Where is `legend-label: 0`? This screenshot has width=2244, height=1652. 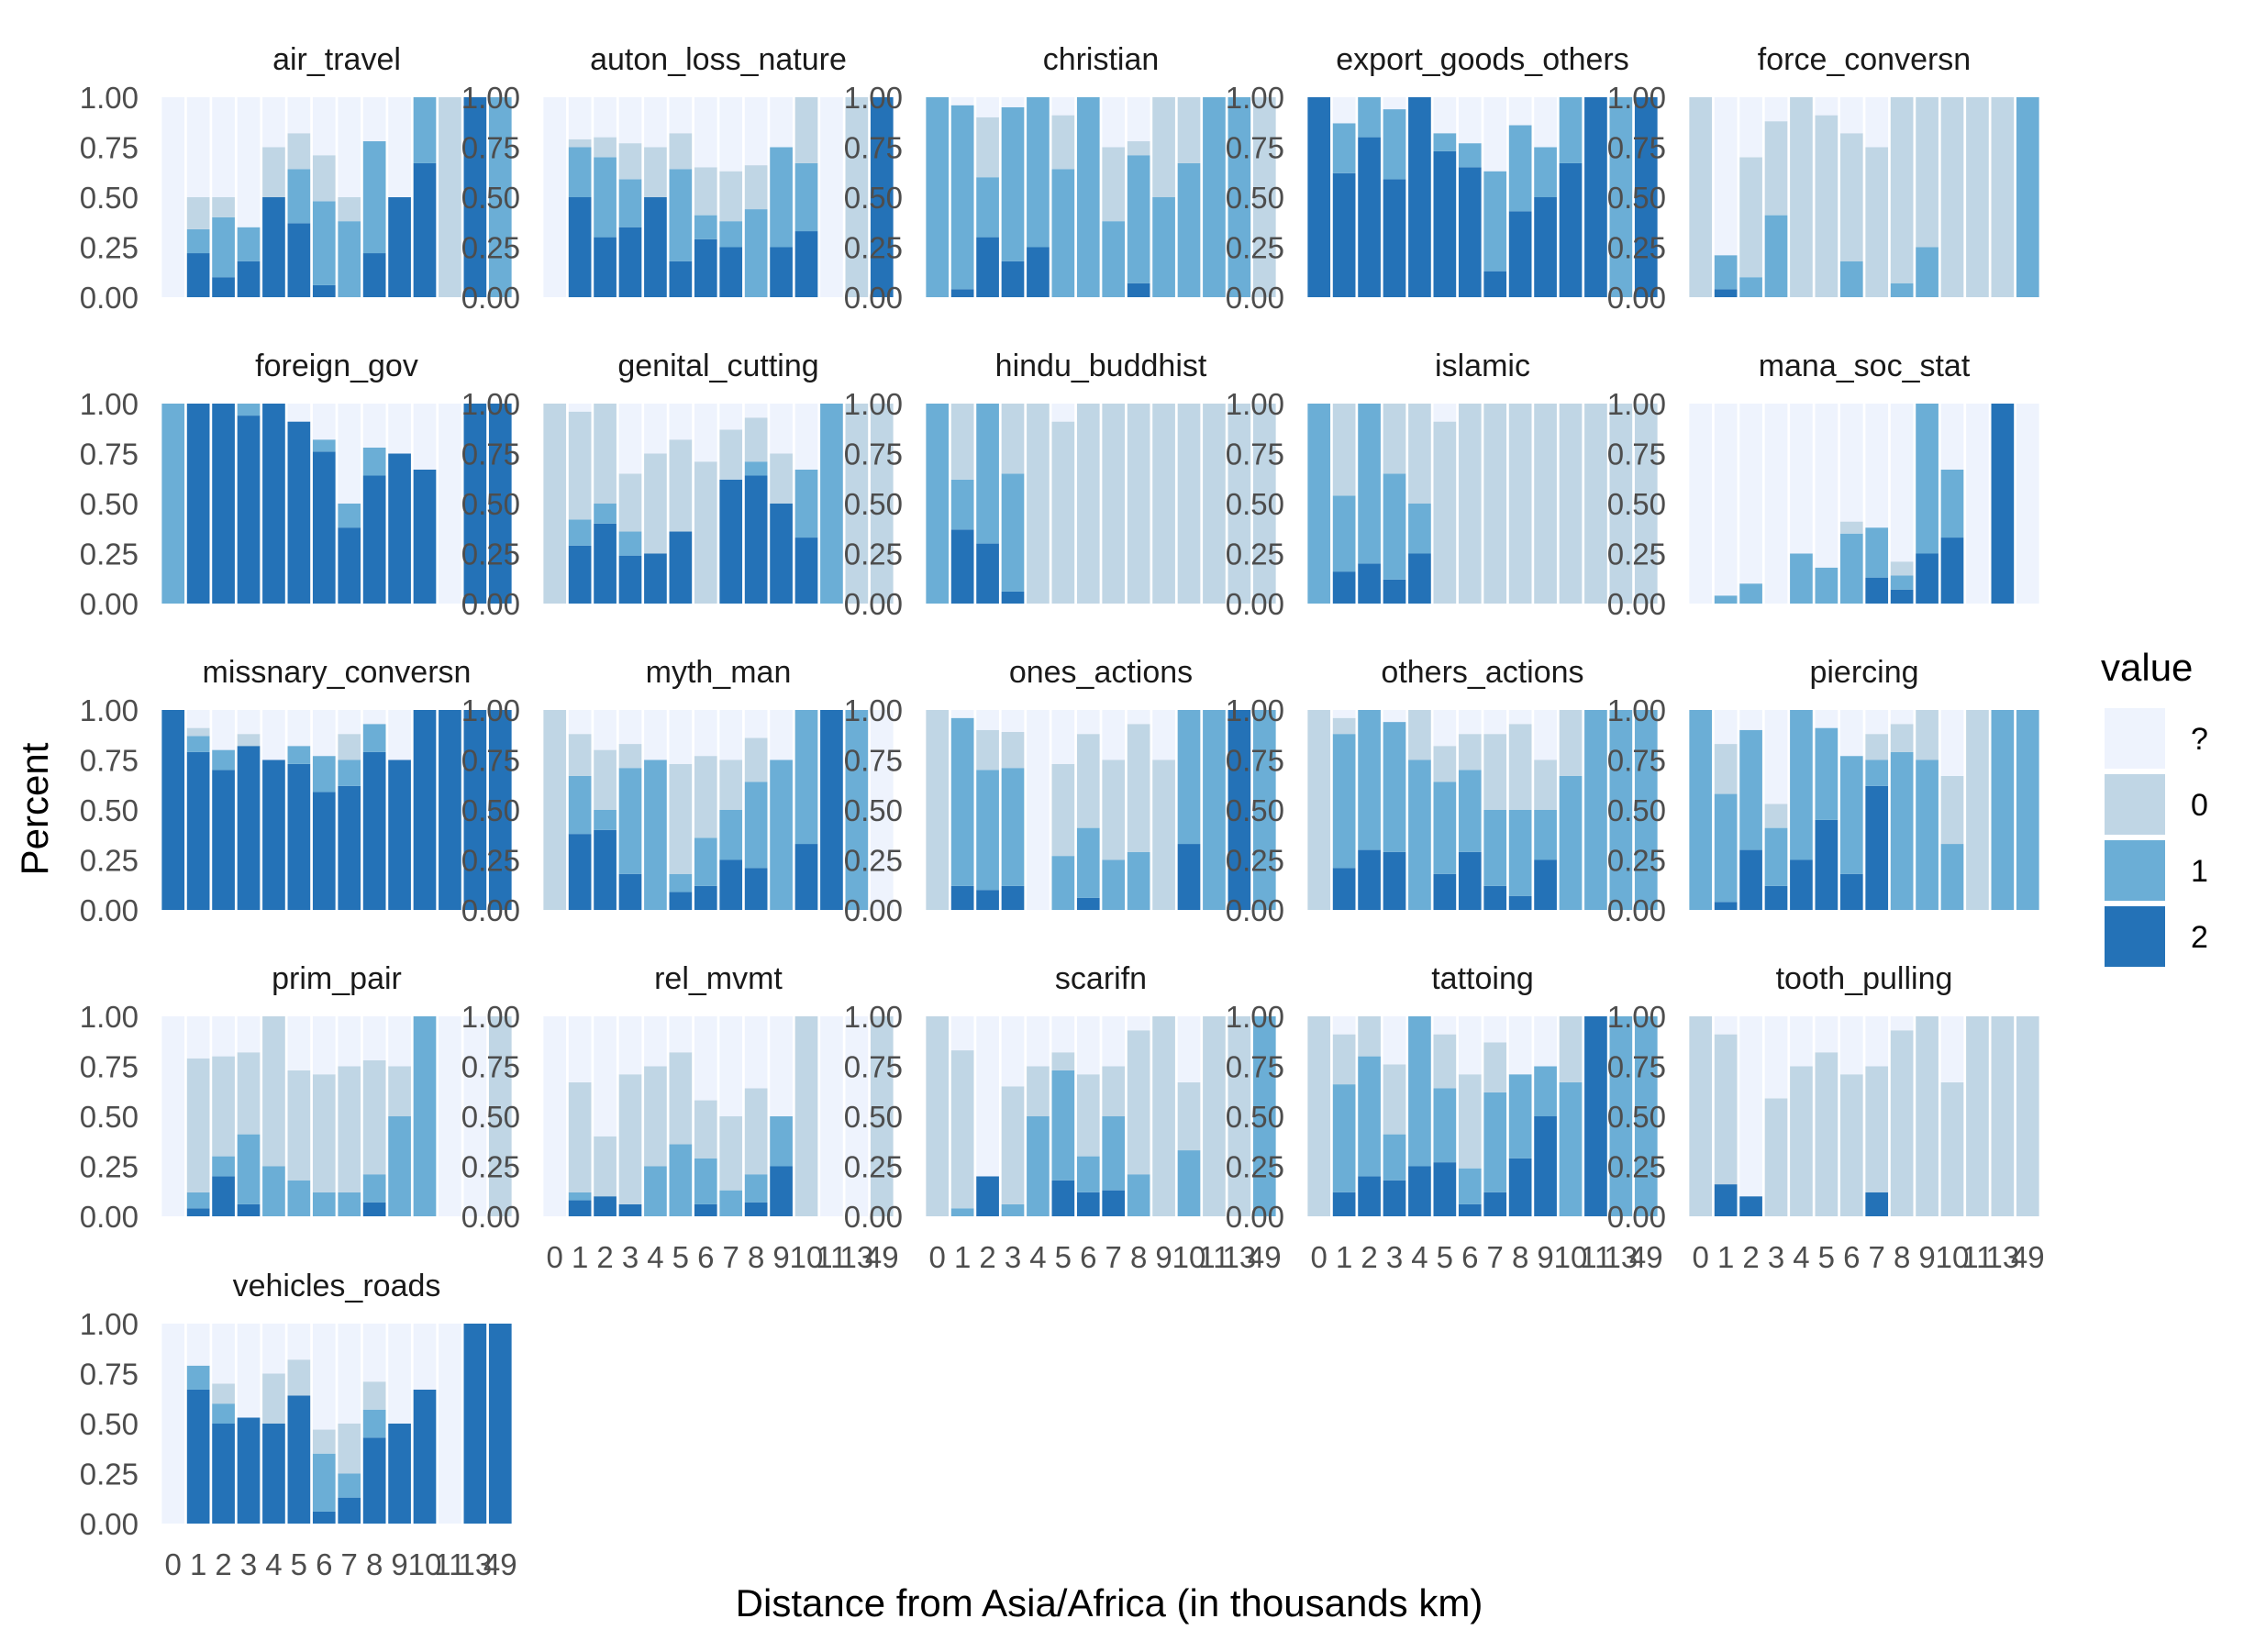 legend-label: 0 is located at coordinates (2200, 806).